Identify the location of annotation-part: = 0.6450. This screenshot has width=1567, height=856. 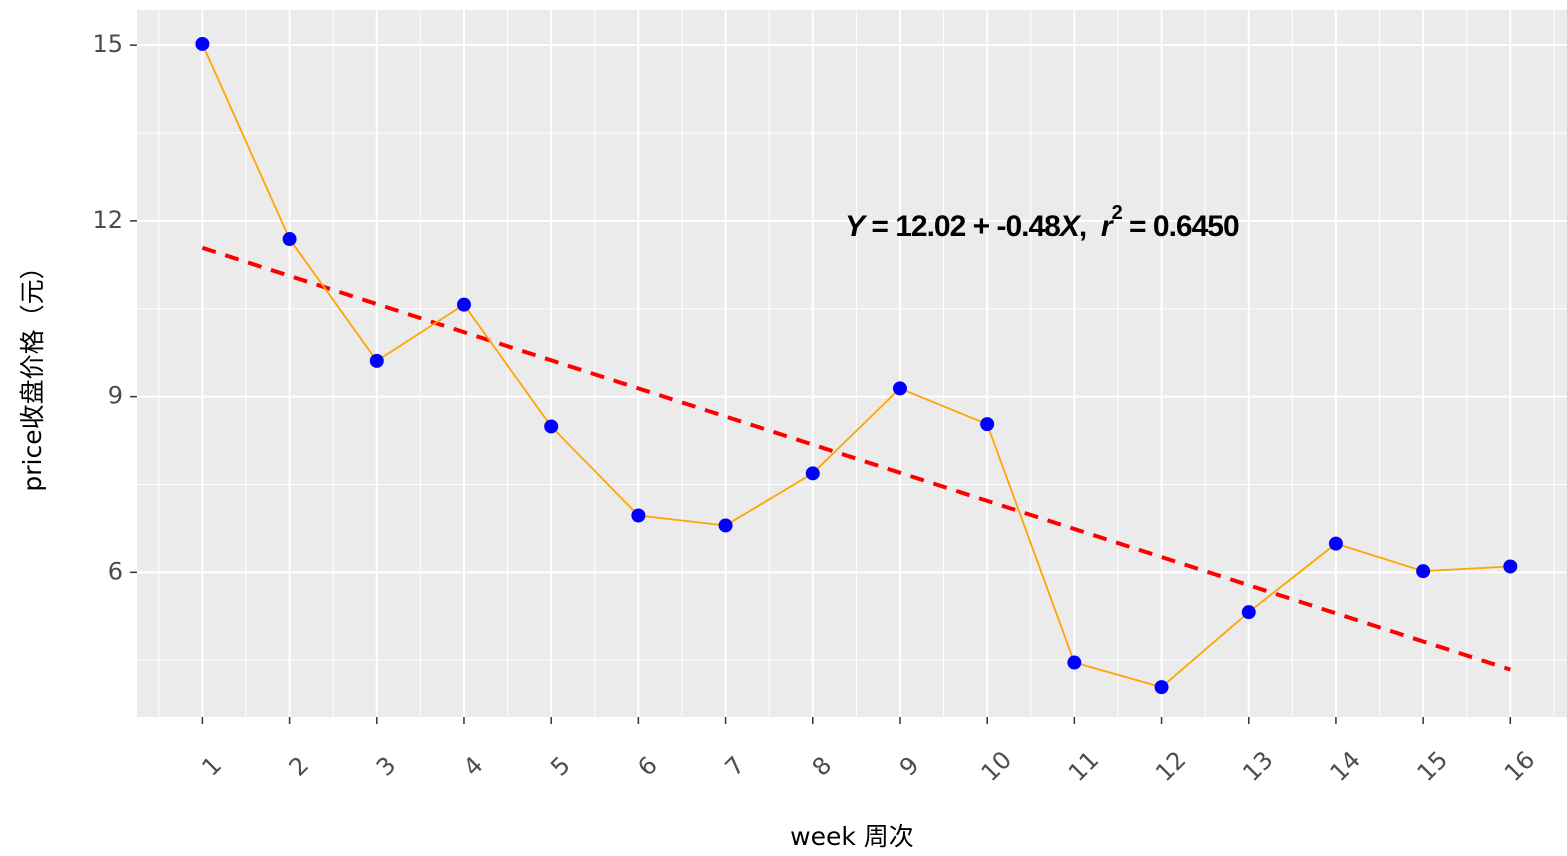
(1180, 226).